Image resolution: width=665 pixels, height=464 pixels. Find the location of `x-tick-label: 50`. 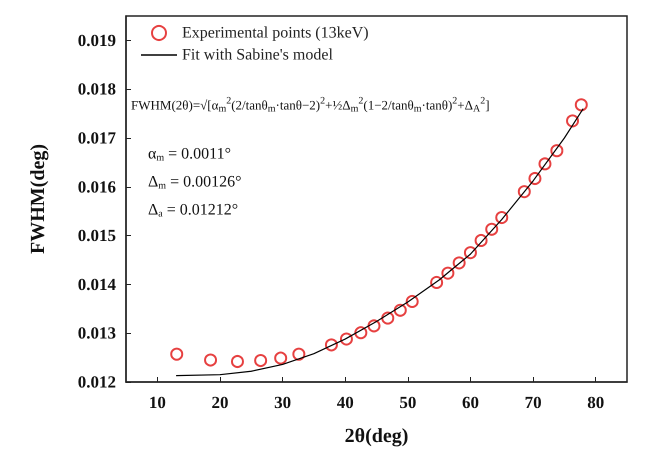

x-tick-label: 50 is located at coordinates (407, 402).